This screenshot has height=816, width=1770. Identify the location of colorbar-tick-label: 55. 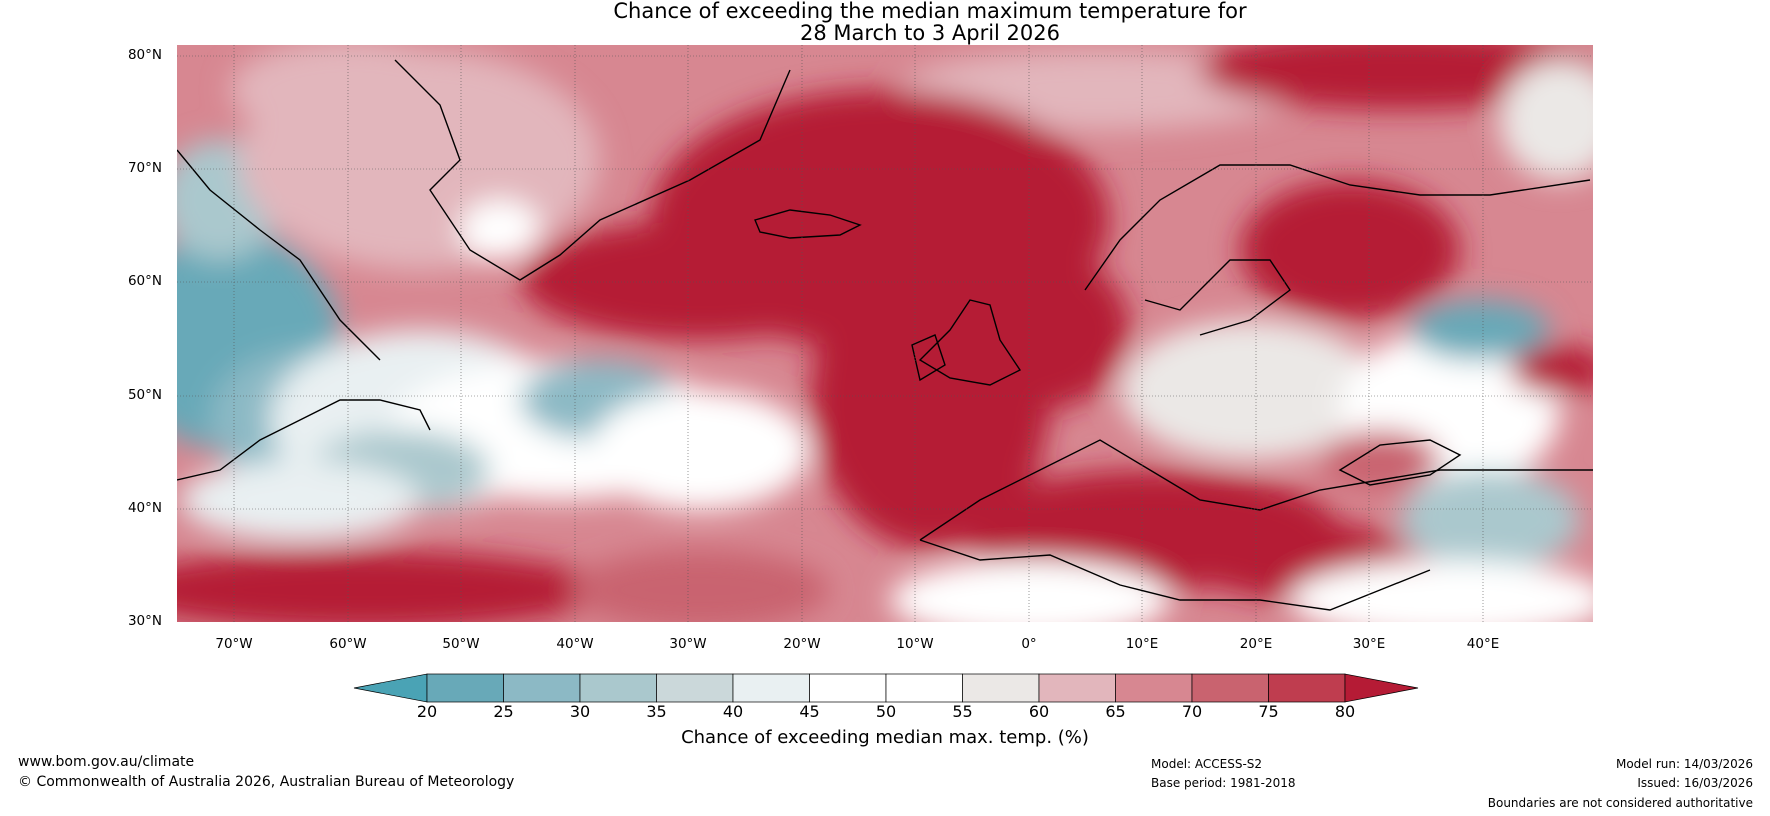
(962, 711).